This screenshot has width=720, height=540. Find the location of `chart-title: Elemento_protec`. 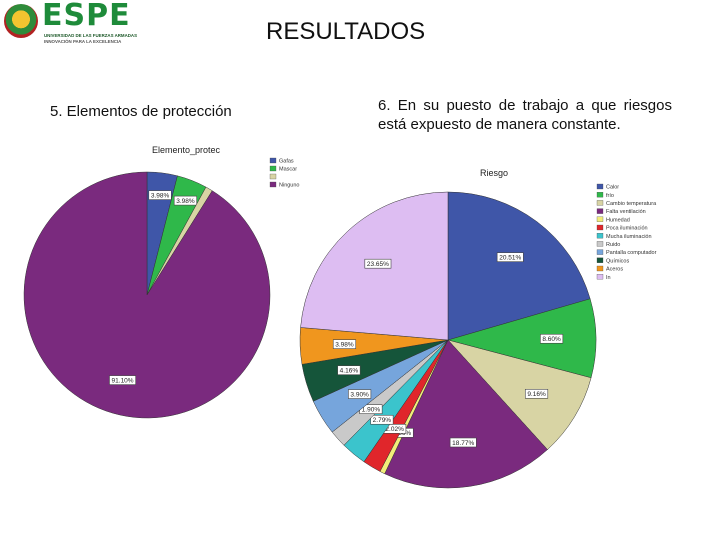

chart-title: Elemento_protec is located at coordinates (186, 150).